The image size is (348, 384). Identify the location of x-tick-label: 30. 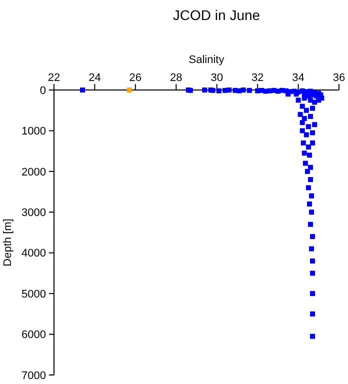
(216, 78).